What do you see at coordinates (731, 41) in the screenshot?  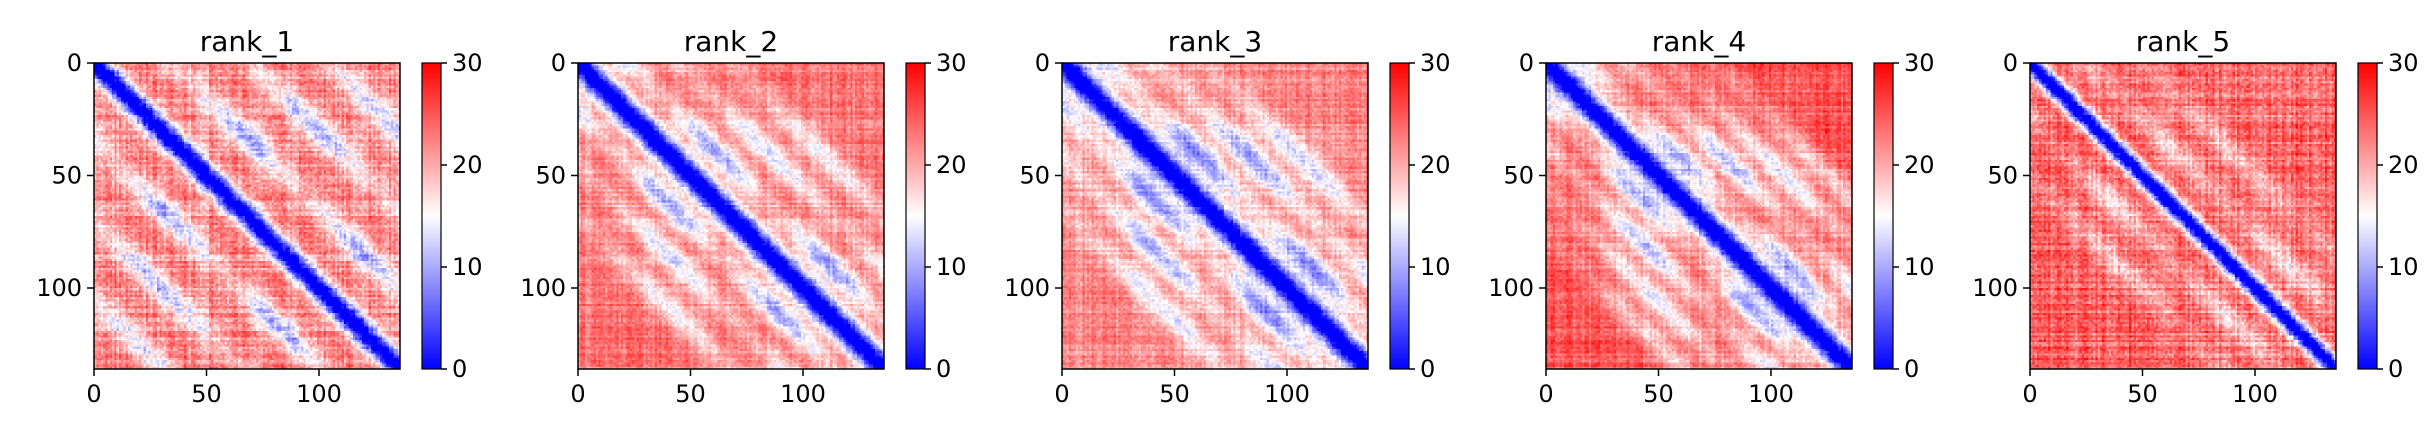 I see `panel-title: rank_2` at bounding box center [731, 41].